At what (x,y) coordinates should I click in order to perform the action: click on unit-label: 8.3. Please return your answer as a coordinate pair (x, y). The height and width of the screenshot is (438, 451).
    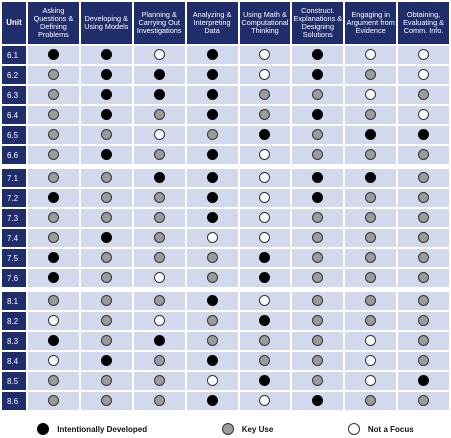
    Looking at the image, I should click on (14, 341).